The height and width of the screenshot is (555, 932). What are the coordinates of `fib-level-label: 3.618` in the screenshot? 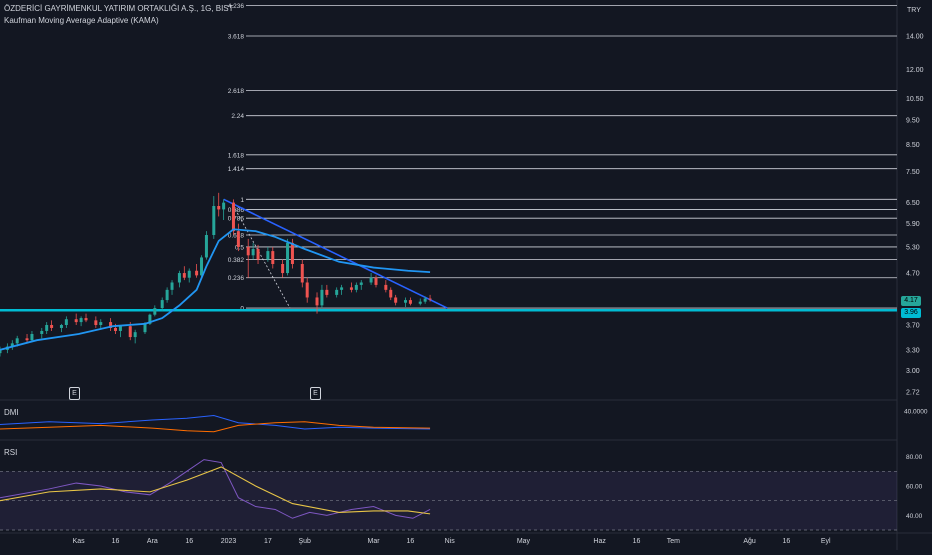 It's located at (236, 37).